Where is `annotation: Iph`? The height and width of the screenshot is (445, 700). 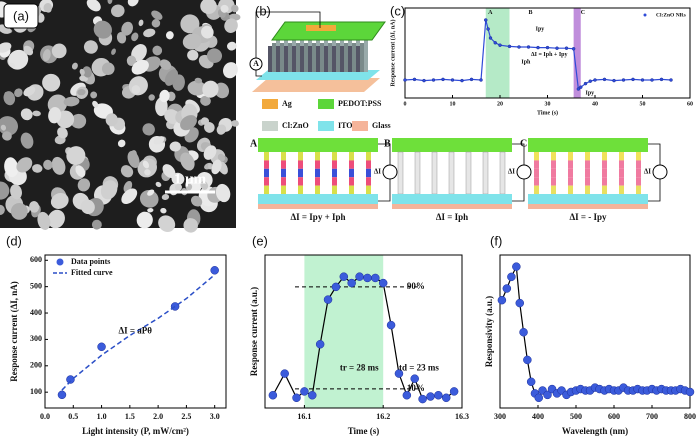
annotation: Iph is located at coordinates (526, 62).